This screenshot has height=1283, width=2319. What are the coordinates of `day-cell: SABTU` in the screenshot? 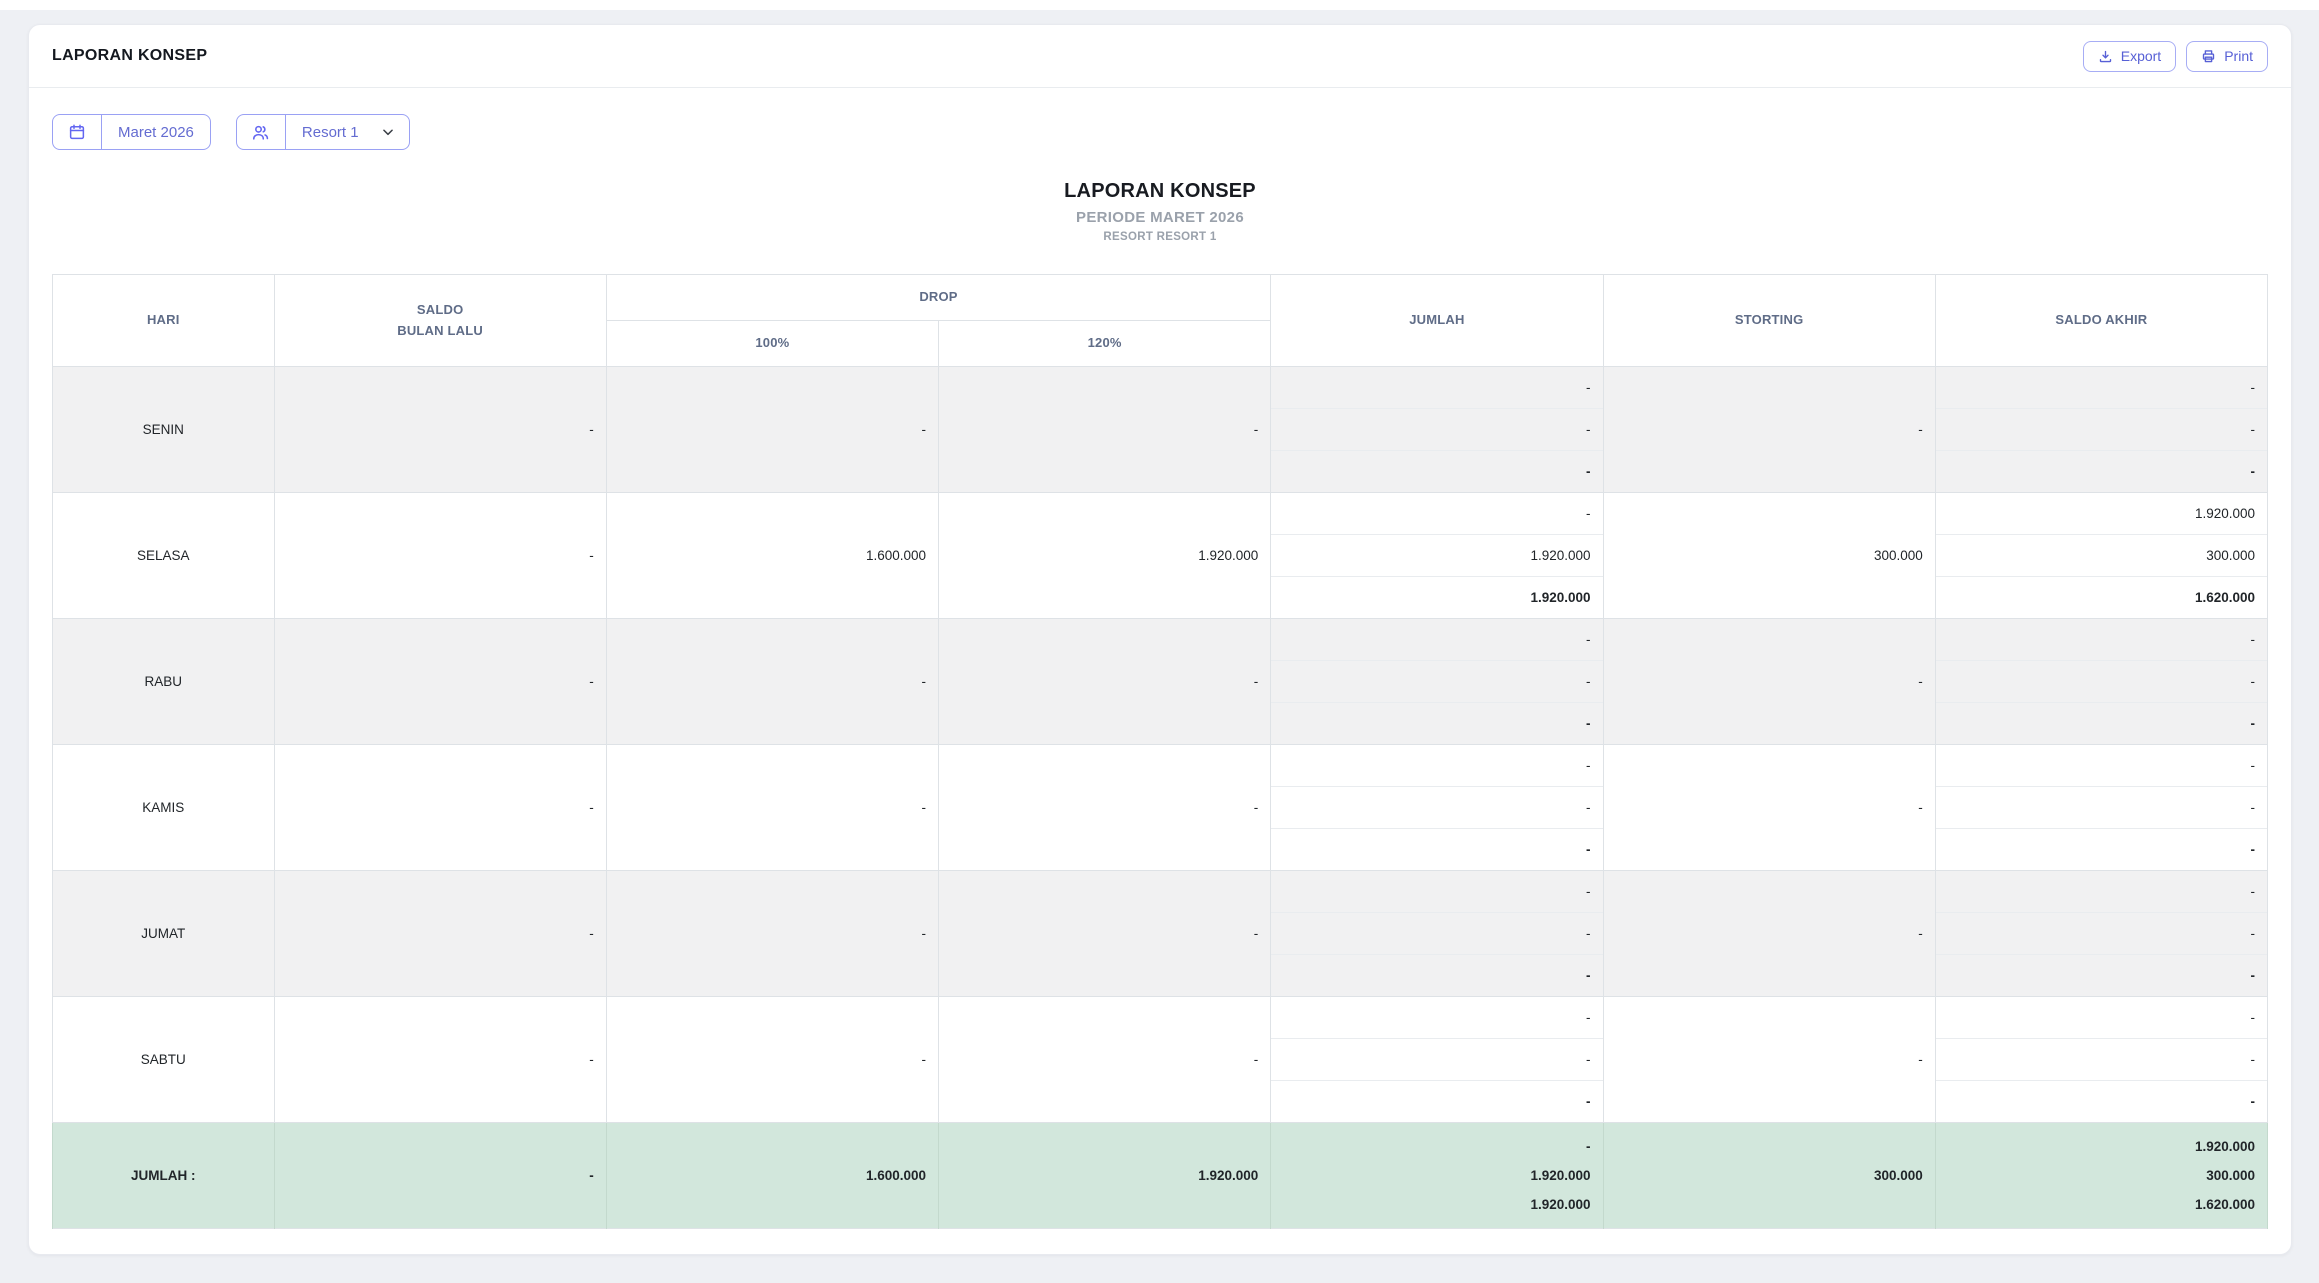 It's located at (163, 1059).